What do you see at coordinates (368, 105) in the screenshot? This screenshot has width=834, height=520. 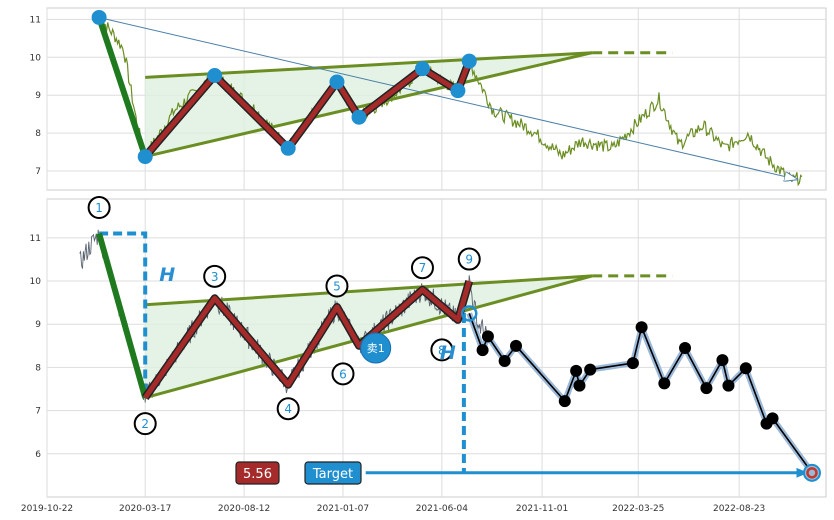 I see `top-triangle-lower-line` at bounding box center [368, 105].